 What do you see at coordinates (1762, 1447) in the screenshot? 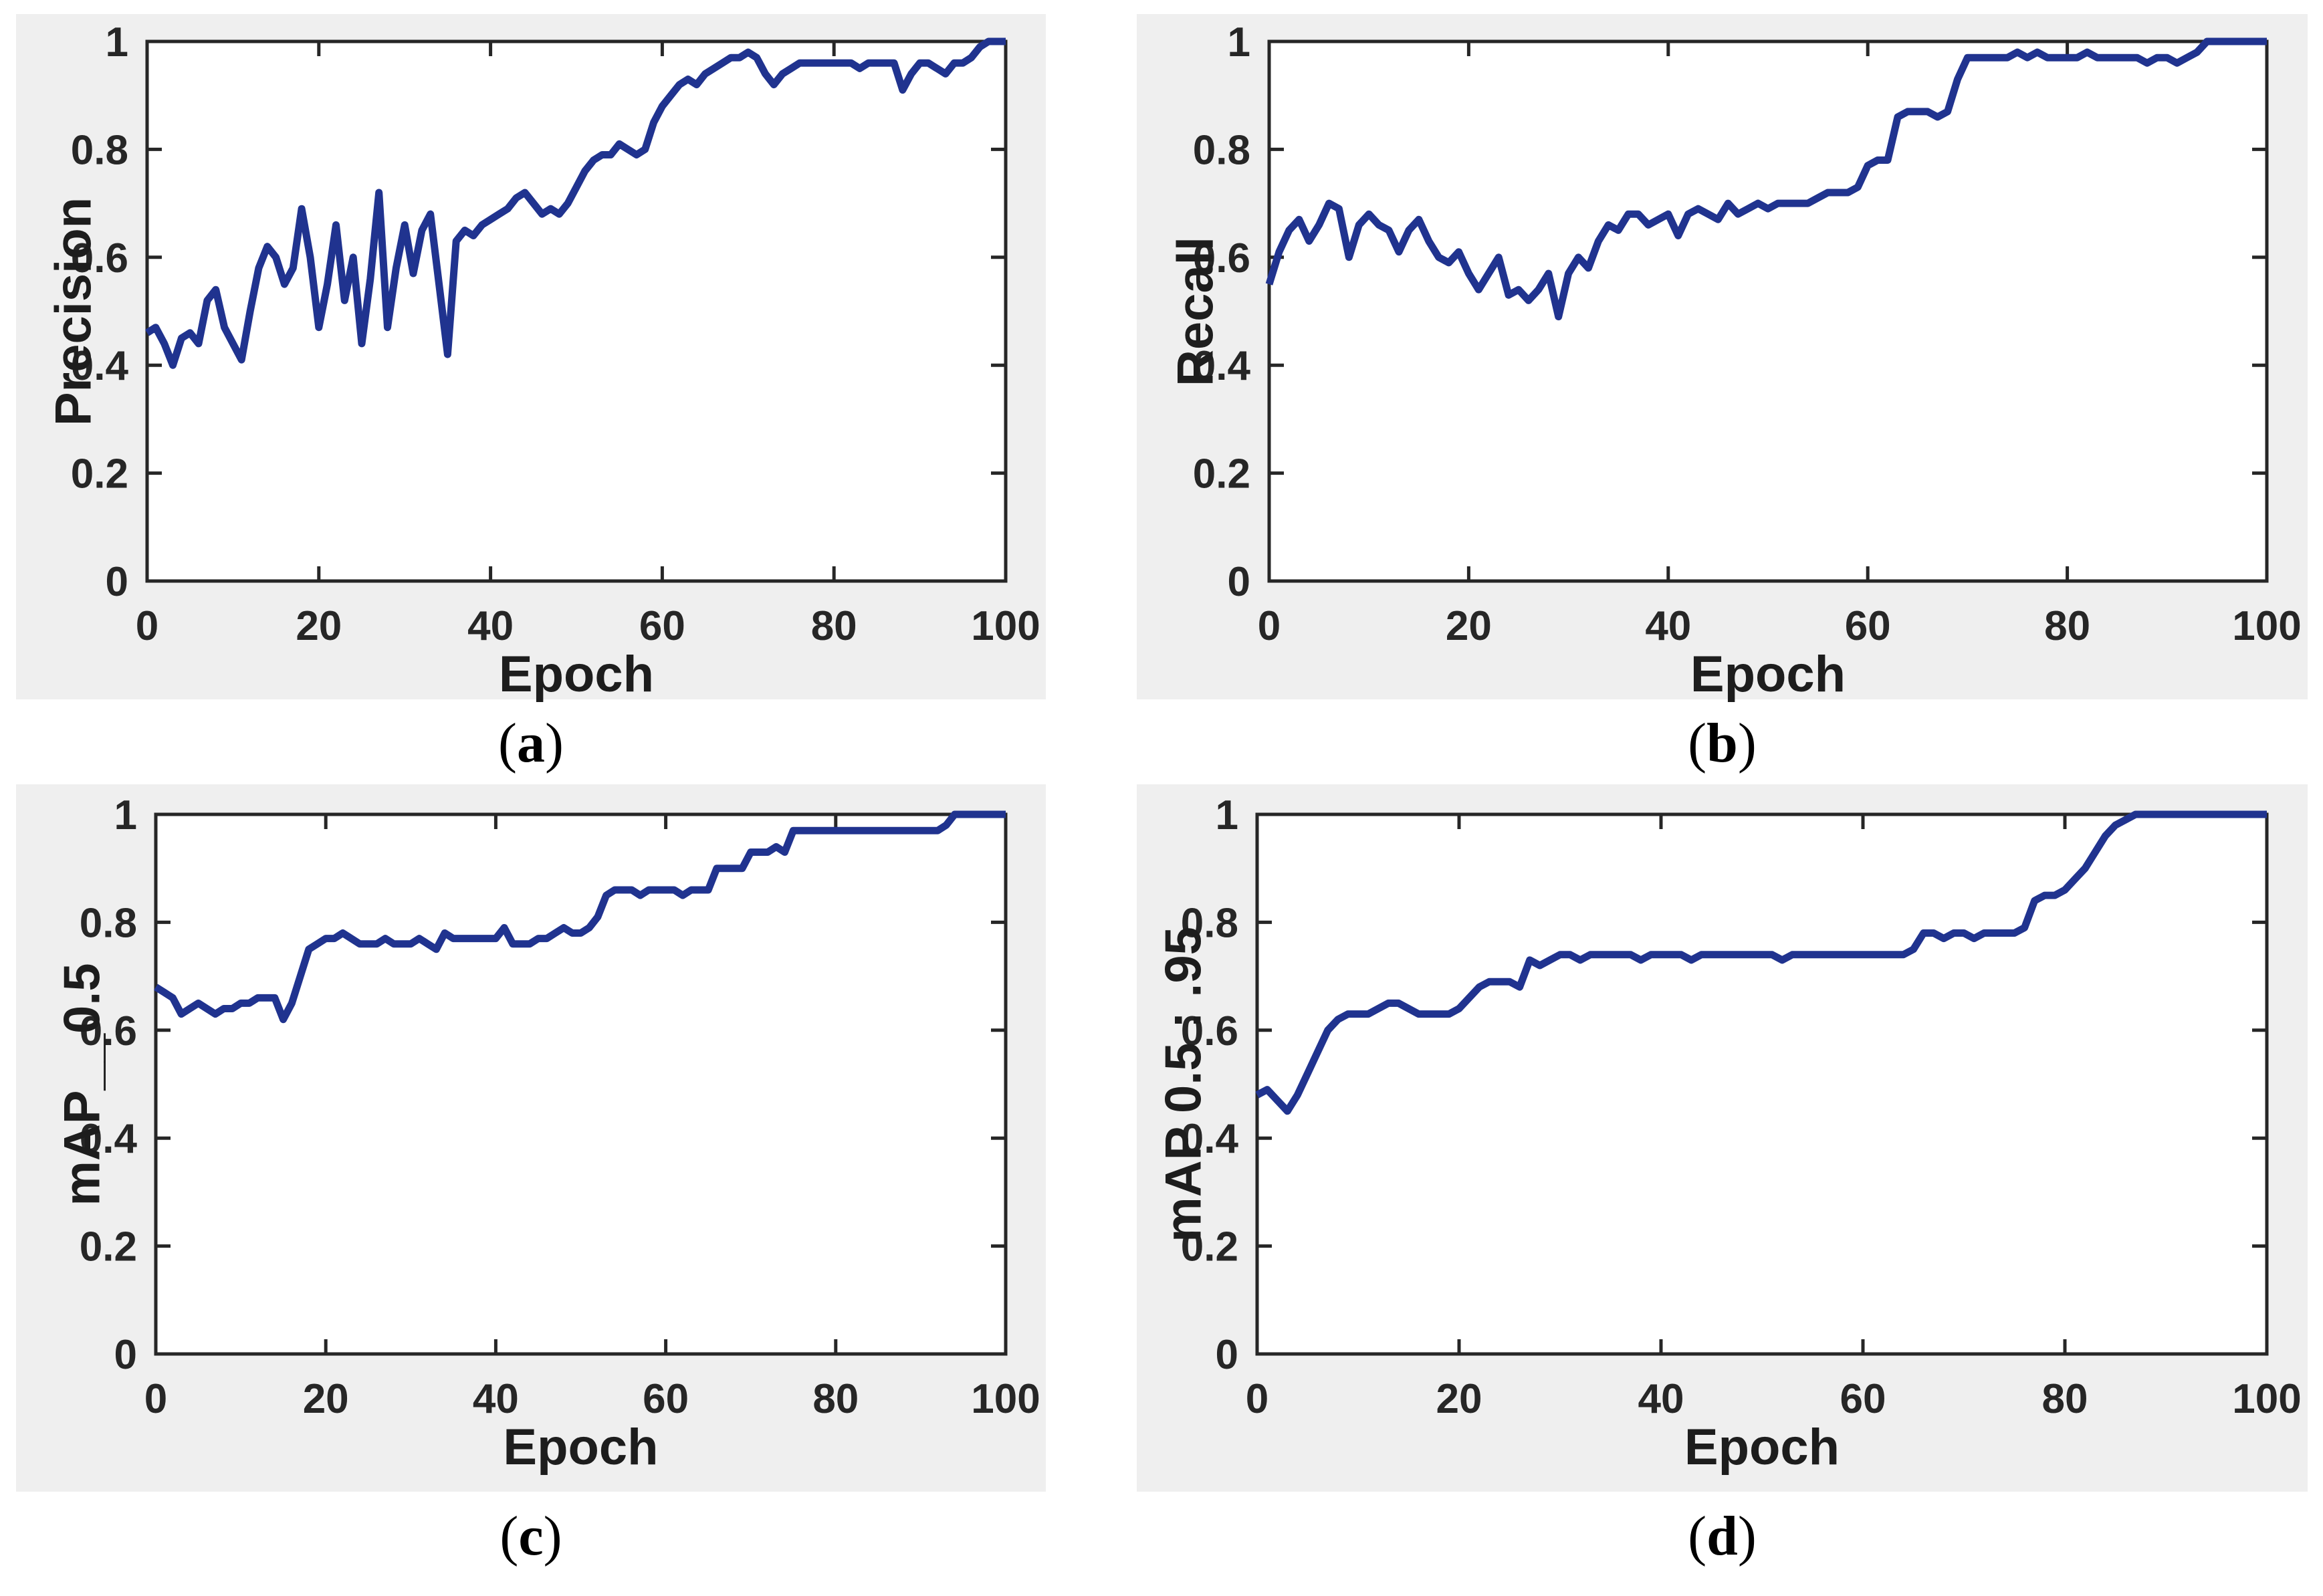
I see `map0595-x-axis-label: Epoch` at bounding box center [1762, 1447].